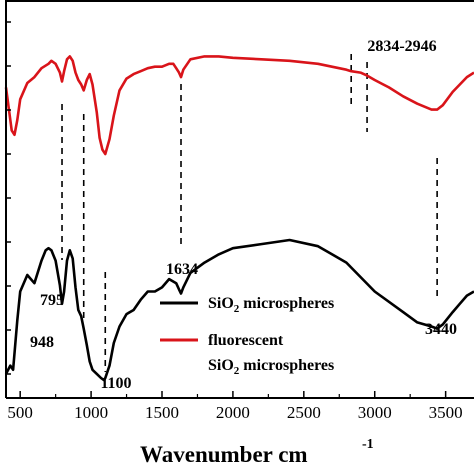  What do you see at coordinates (441, 329) in the screenshot?
I see `annotation-label-3440: 3440` at bounding box center [441, 329].